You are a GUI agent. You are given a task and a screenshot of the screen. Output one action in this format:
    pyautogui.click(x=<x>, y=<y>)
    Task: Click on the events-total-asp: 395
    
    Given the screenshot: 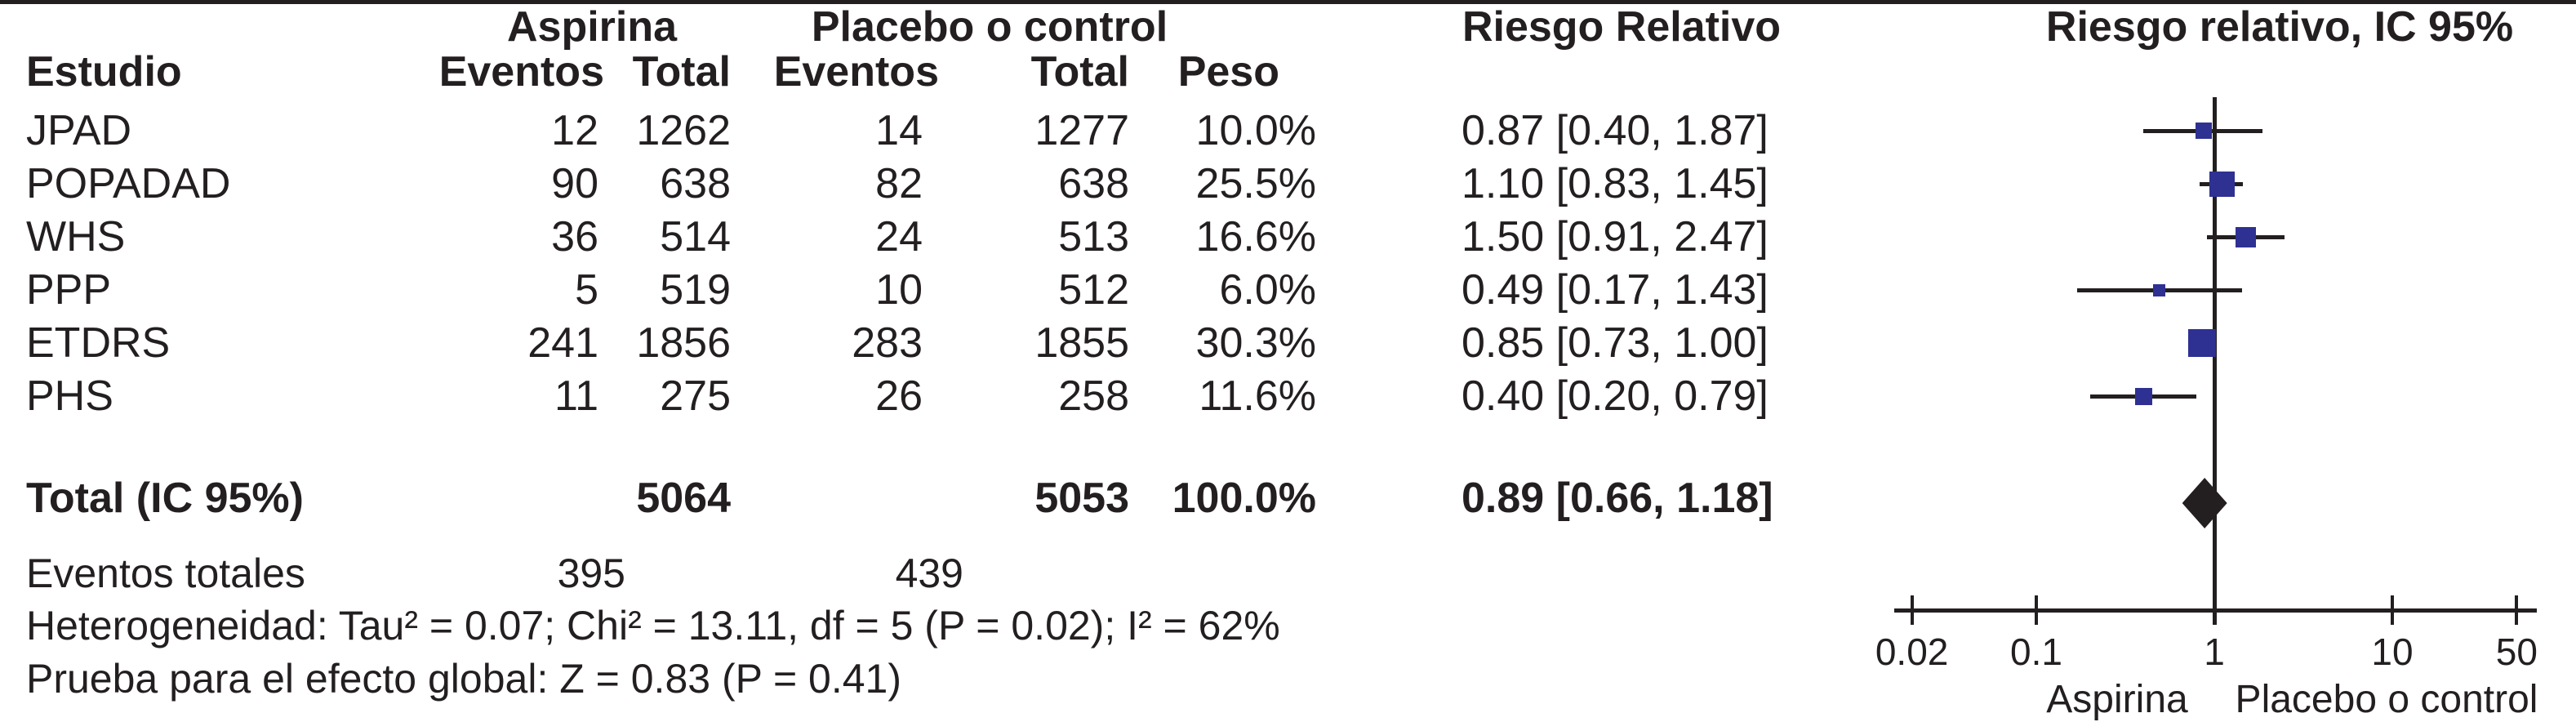 What is the action you would take?
    pyautogui.click(x=591, y=573)
    